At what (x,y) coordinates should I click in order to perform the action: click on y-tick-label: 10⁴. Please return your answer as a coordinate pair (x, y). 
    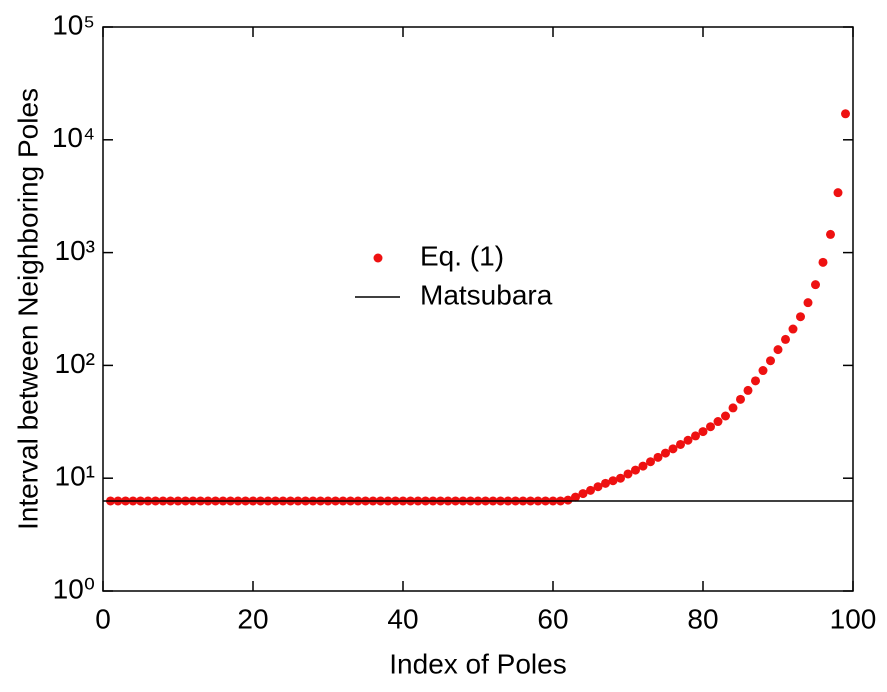
    Looking at the image, I should click on (73, 137).